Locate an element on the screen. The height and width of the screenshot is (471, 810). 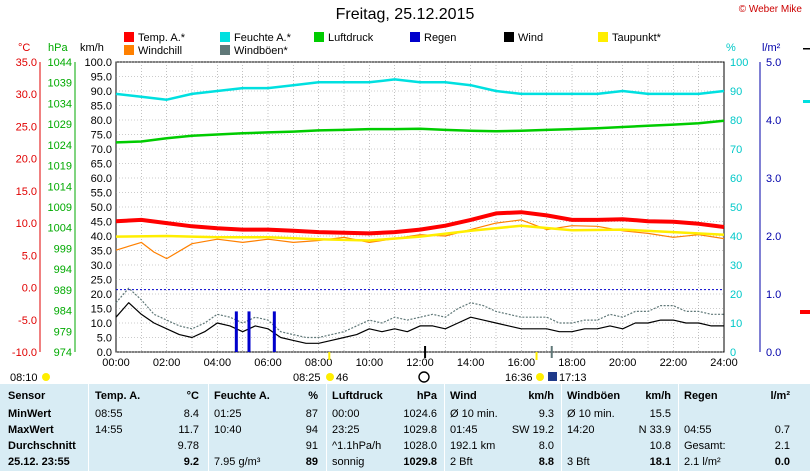
table-header: % is located at coordinates (313, 396).